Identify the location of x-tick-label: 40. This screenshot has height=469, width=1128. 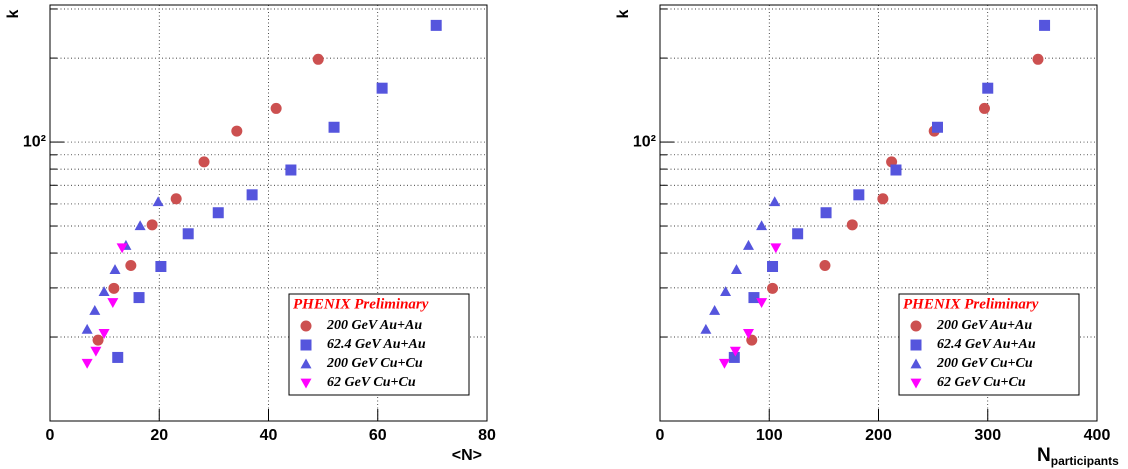
(269, 435).